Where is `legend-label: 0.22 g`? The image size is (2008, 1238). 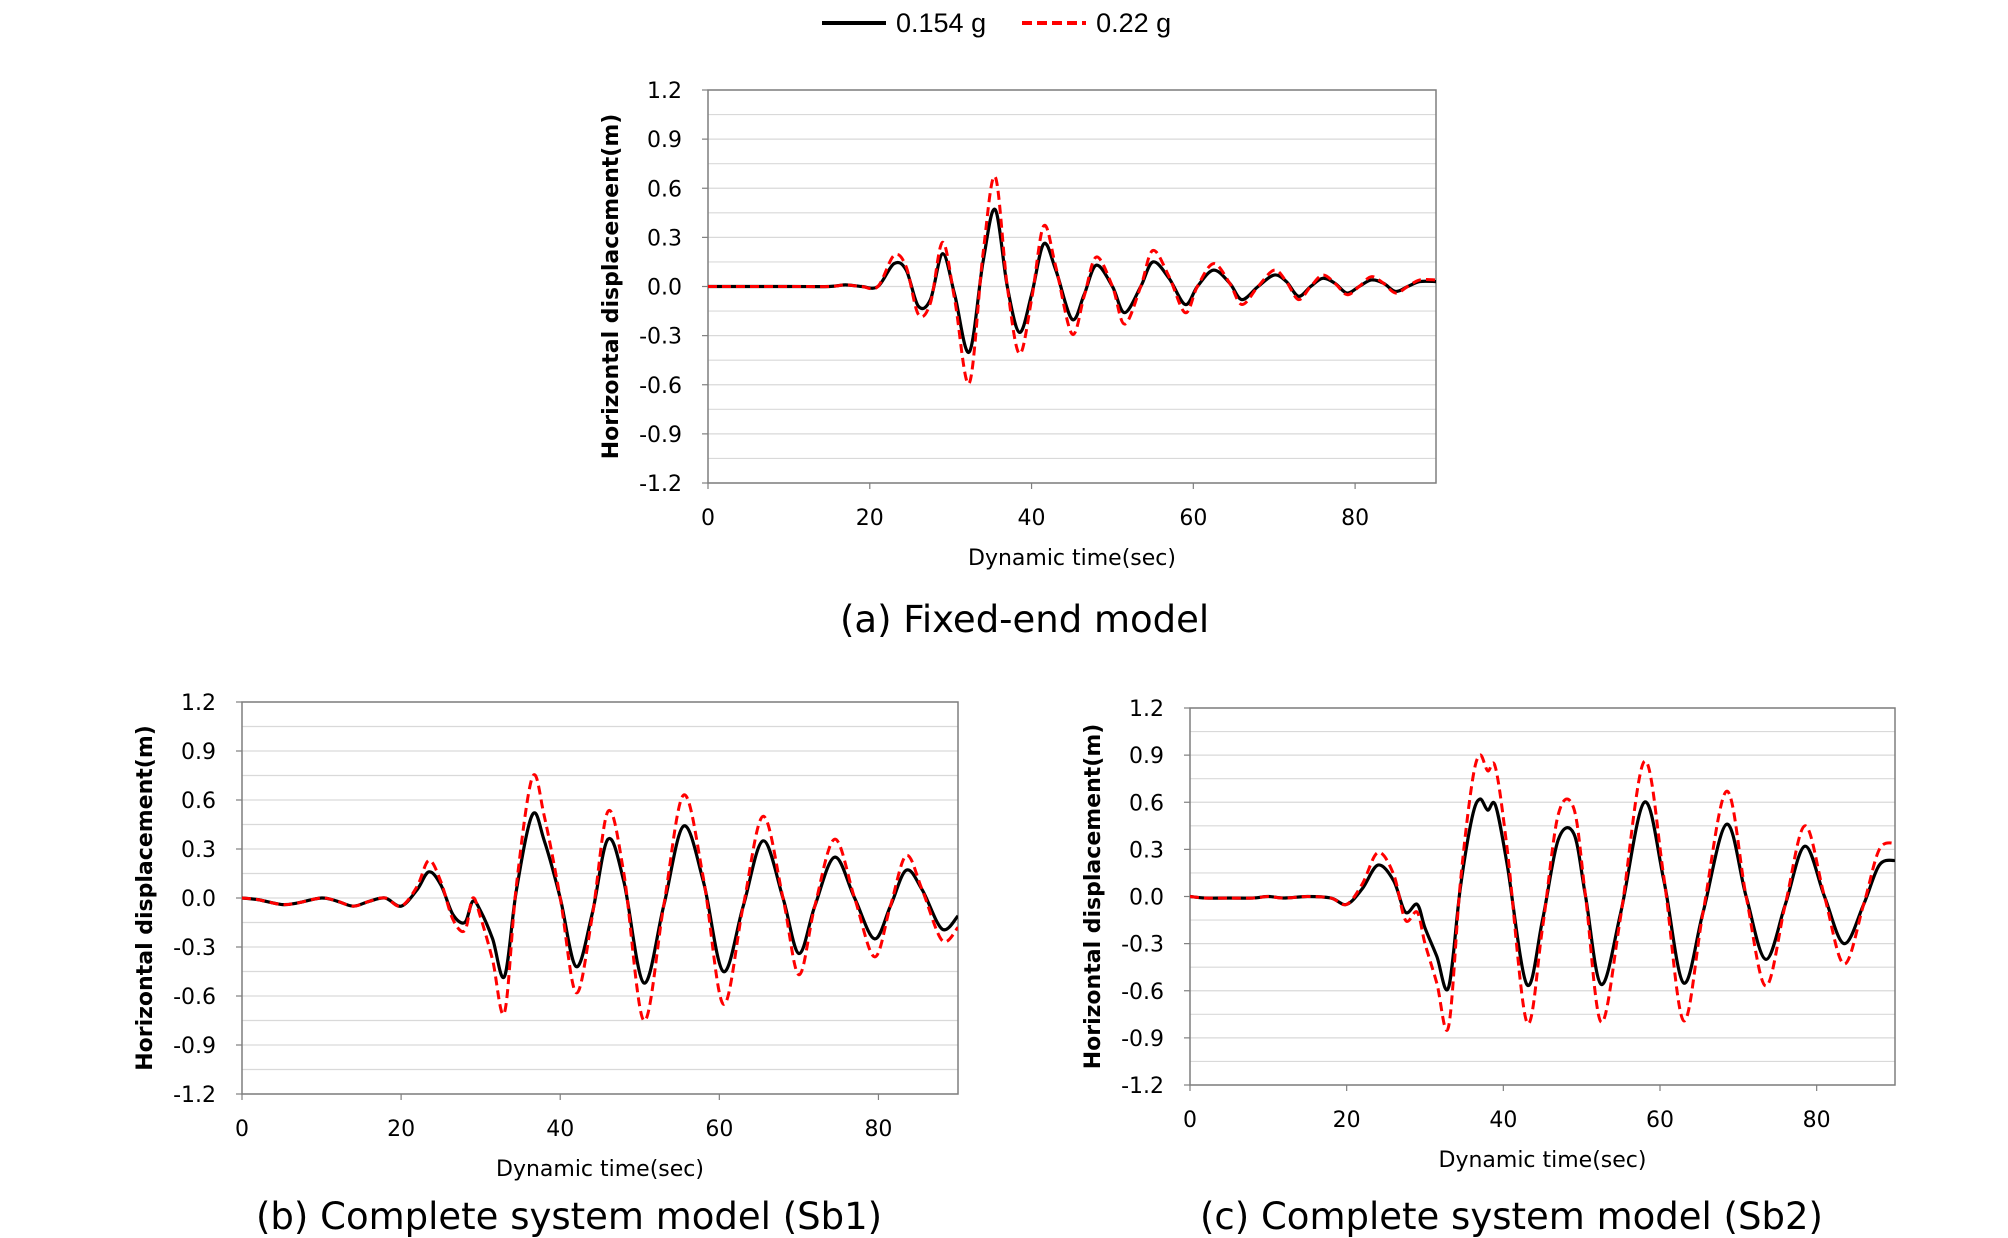
legend-label: 0.22 g is located at coordinates (1134, 22).